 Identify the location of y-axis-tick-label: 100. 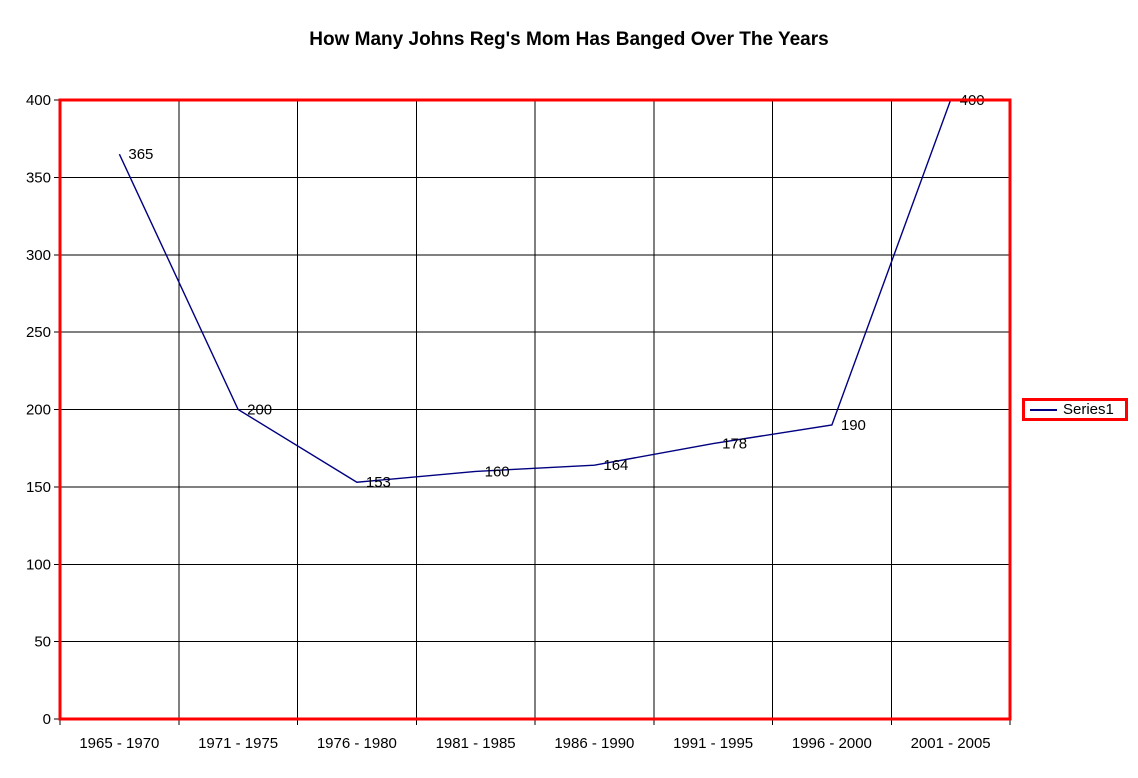
(38, 564).